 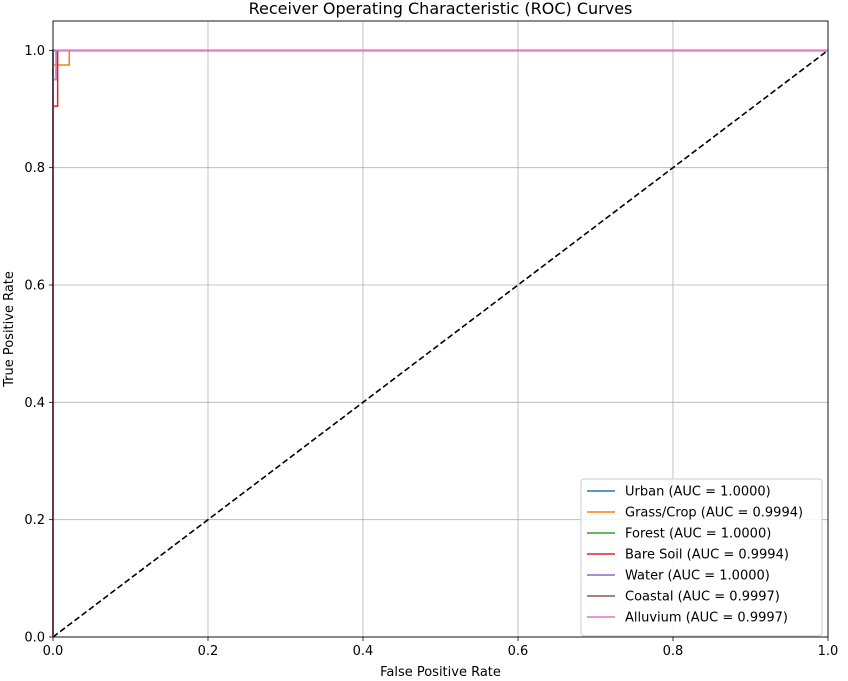 What do you see at coordinates (38, 345) in the screenshot?
I see `y-ticks: 0.0 0.2 0.4 0.6 0.8 1.0` at bounding box center [38, 345].